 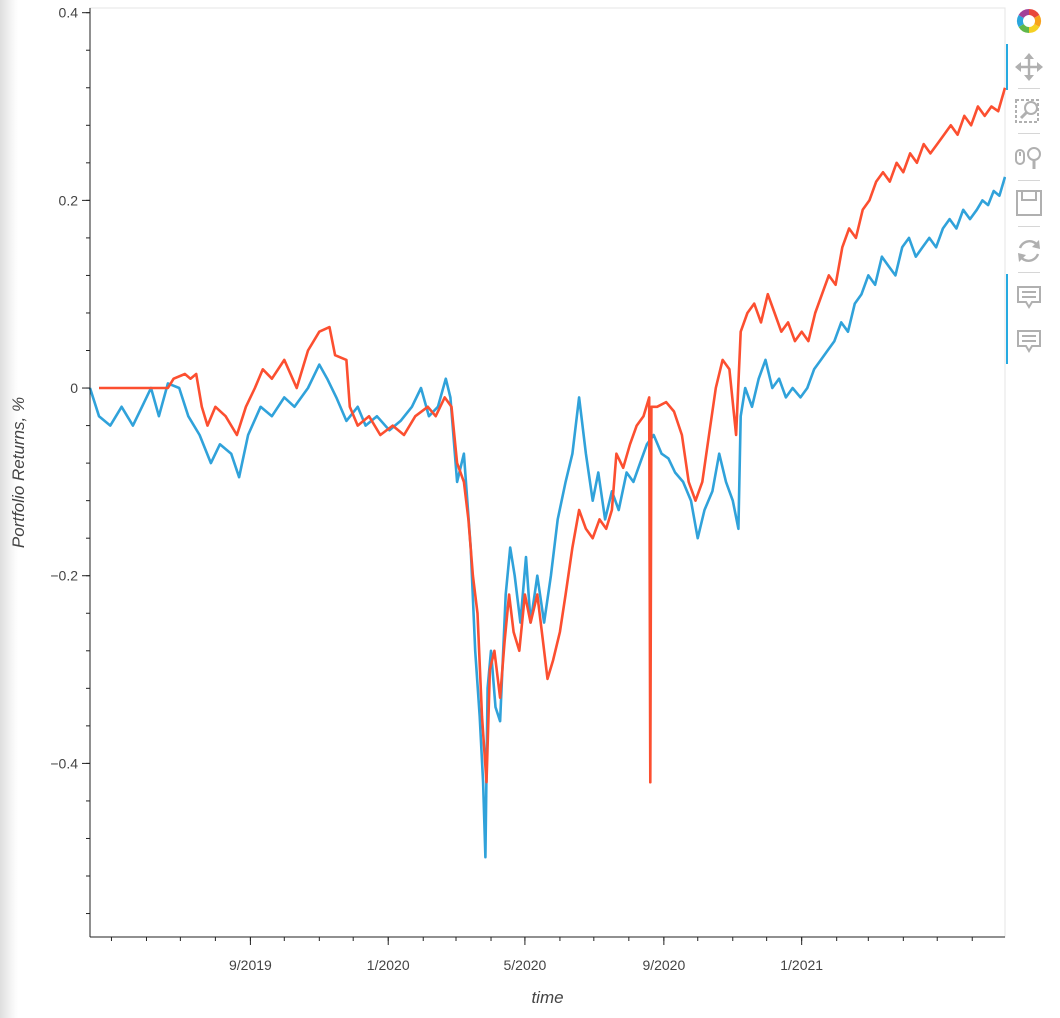 I want to click on x-tick-label: 1/2020, so click(x=388, y=965).